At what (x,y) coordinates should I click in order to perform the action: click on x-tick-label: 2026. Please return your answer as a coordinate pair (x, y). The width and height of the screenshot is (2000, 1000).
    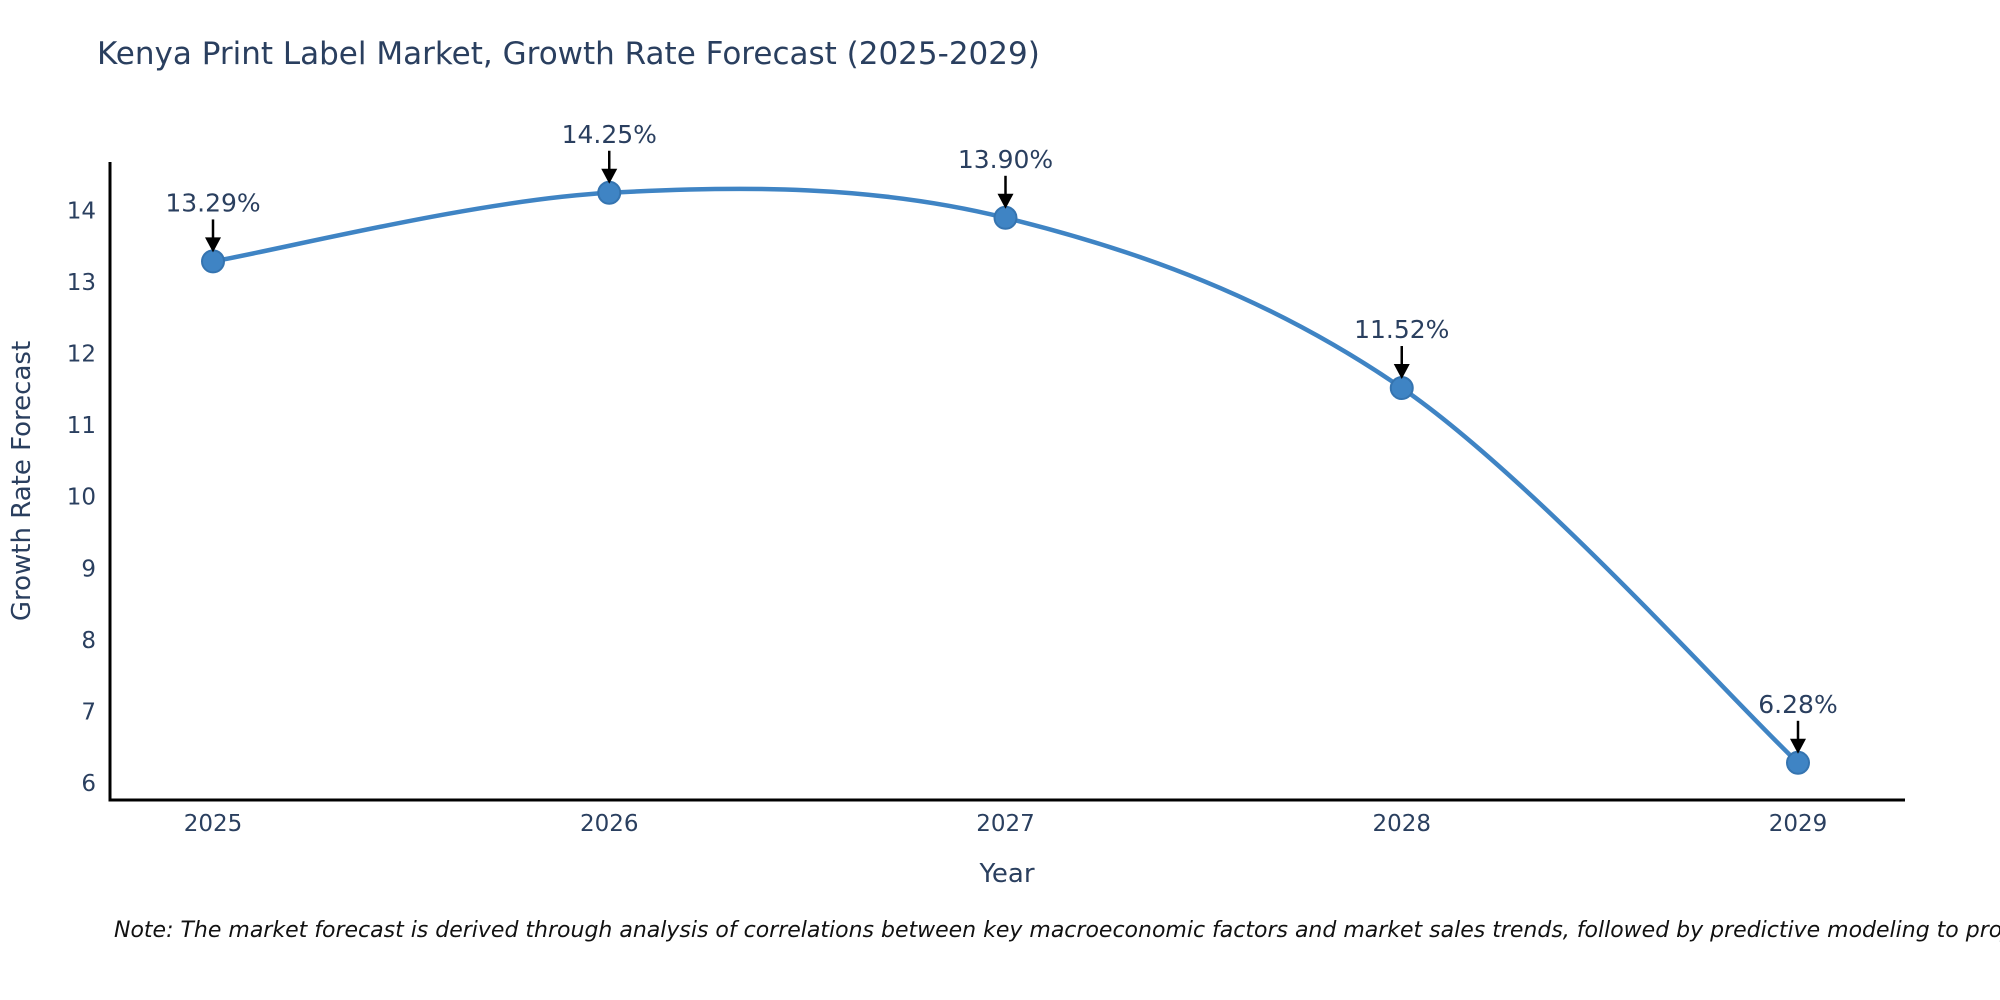
    Looking at the image, I should click on (609, 824).